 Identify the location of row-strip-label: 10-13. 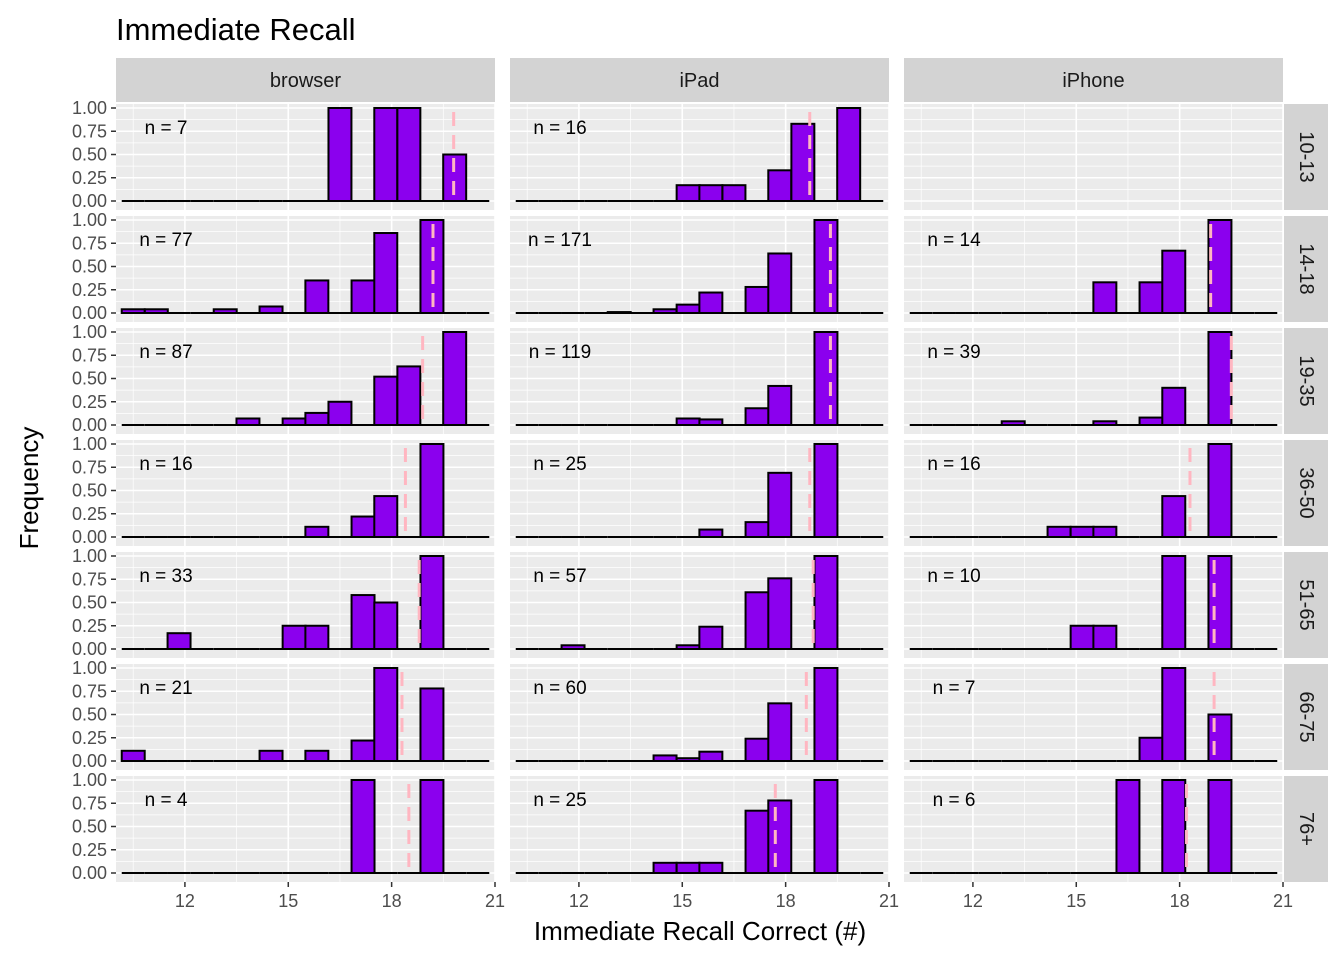
(1306, 156).